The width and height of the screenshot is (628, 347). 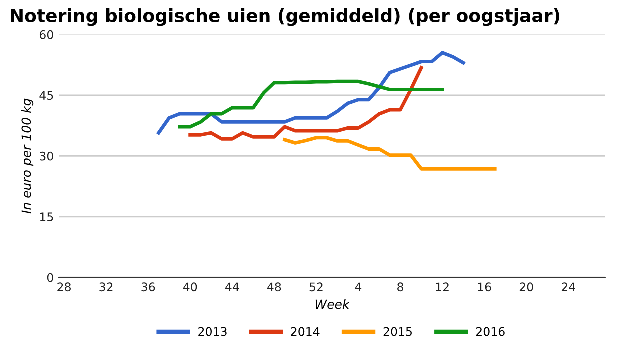 What do you see at coordinates (485, 287) in the screenshot?
I see `x-tick-label: 16` at bounding box center [485, 287].